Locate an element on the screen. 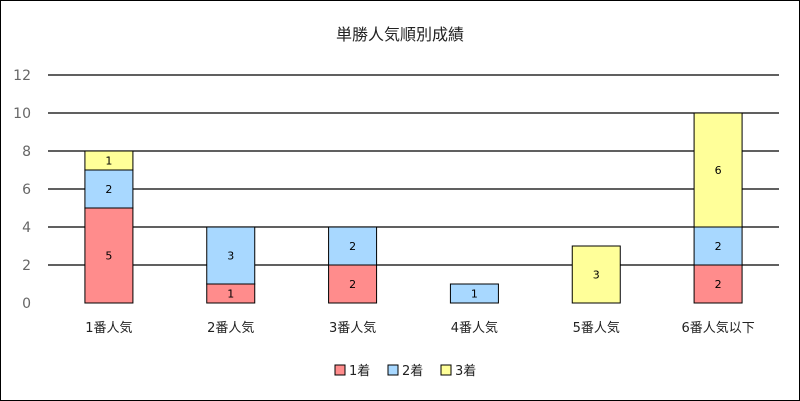 This screenshot has width=800, height=401. y-tick-label: 8 is located at coordinates (26, 152).